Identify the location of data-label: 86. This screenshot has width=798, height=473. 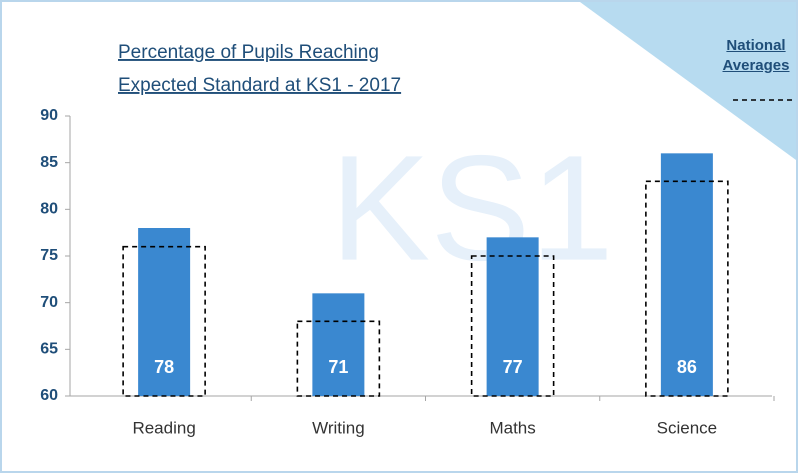
(687, 367).